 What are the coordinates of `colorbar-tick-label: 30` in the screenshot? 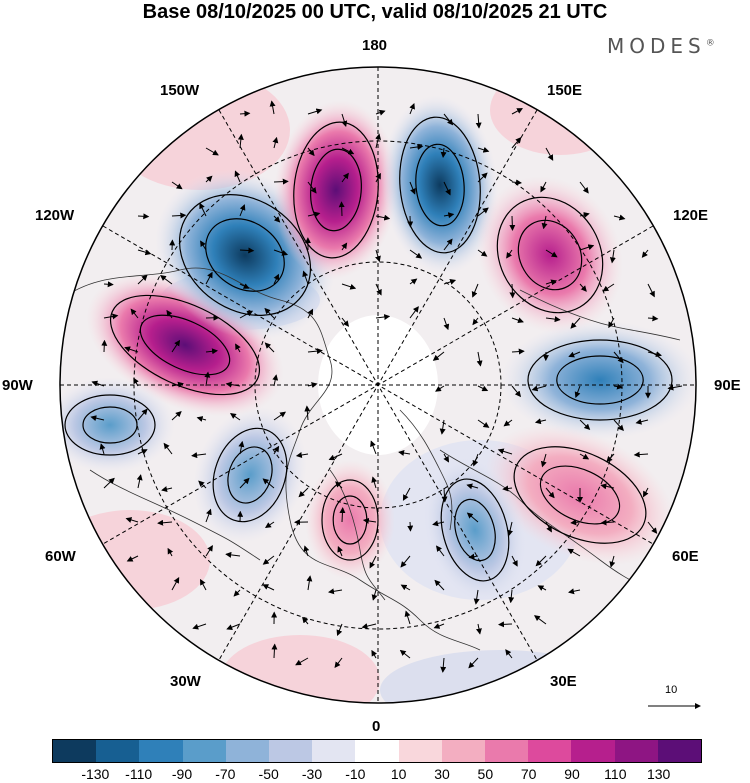 It's located at (442, 774).